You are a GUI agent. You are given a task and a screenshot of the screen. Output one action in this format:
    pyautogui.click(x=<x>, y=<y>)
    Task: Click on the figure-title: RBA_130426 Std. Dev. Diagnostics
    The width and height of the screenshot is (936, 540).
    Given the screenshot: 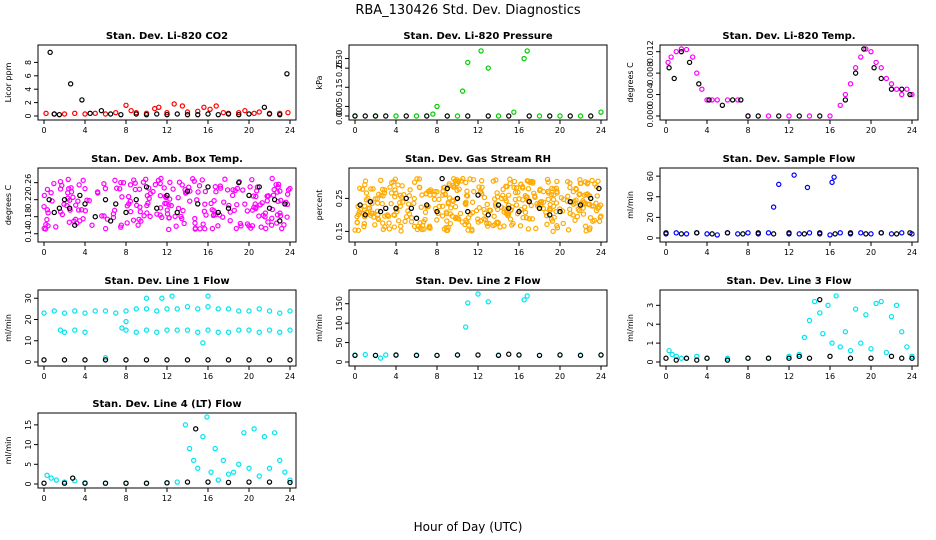 What is the action you would take?
    pyautogui.click(x=468, y=10)
    